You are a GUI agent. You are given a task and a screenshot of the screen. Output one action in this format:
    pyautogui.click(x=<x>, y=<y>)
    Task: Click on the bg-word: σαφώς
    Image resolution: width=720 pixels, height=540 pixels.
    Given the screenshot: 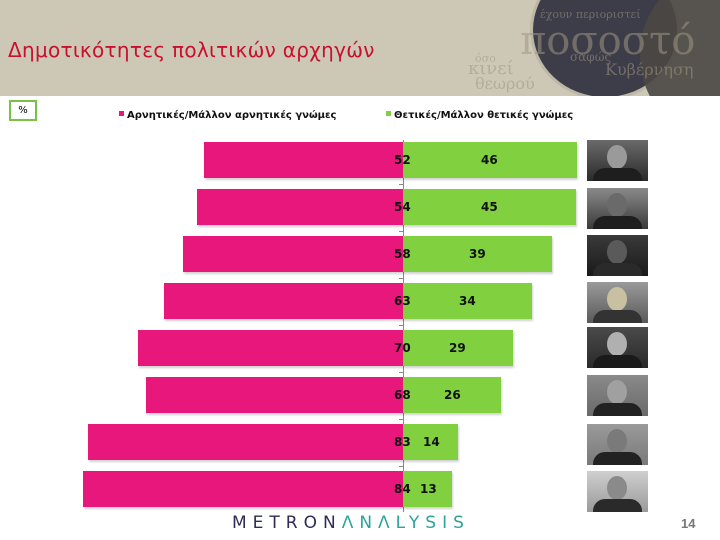 What is the action you would take?
    pyautogui.click(x=591, y=57)
    